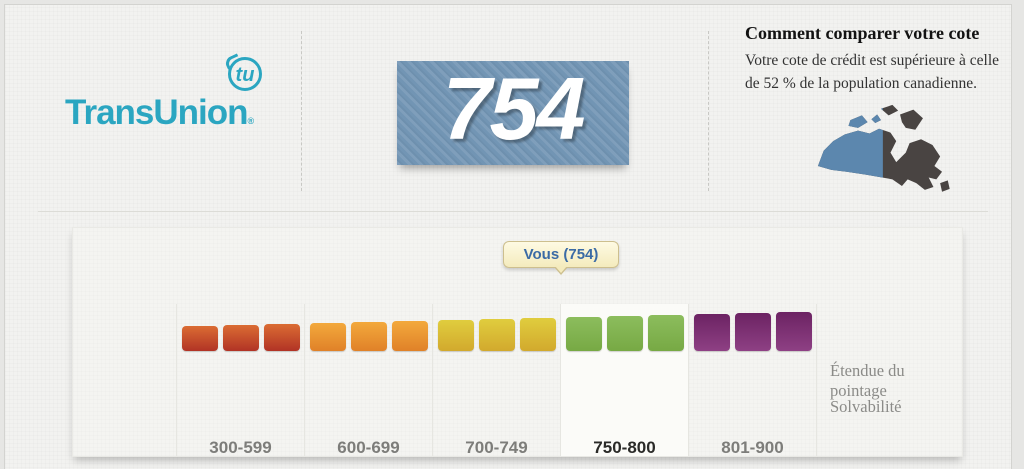  Describe the element at coordinates (862, 33) in the screenshot. I see `comparison-title: Comment comparer votre cote` at that location.